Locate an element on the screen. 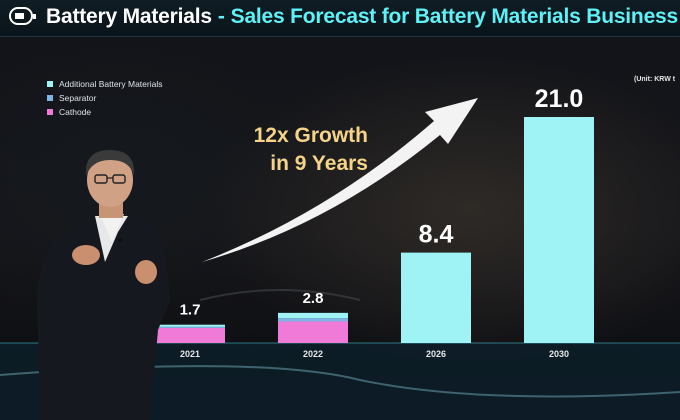 This screenshot has width=680, height=420. bar-2022-additional-battery-materials is located at coordinates (313, 315).